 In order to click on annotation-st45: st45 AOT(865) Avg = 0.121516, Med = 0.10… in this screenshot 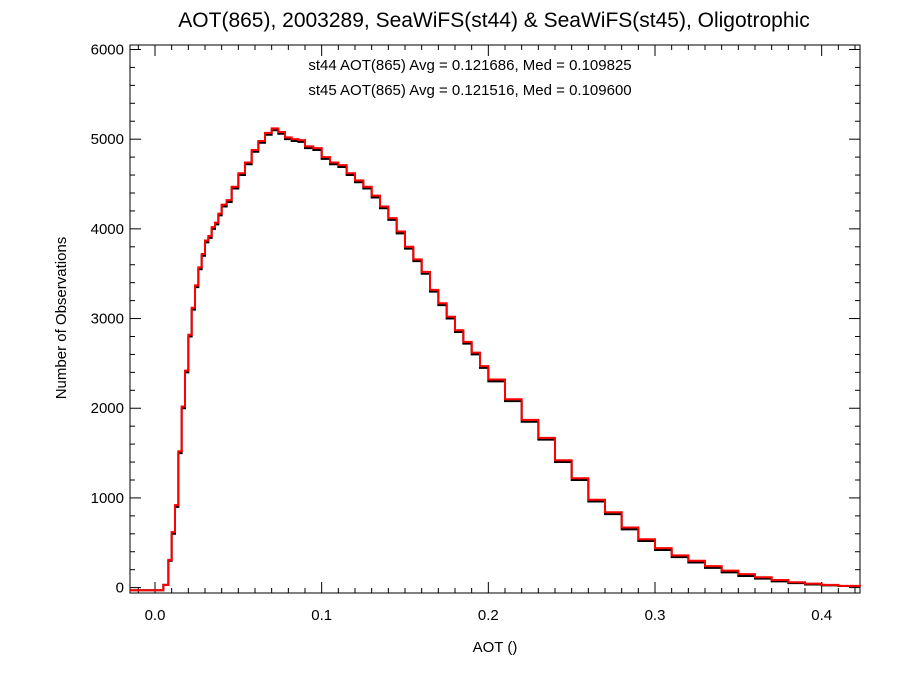, I will do `click(469, 90)`.